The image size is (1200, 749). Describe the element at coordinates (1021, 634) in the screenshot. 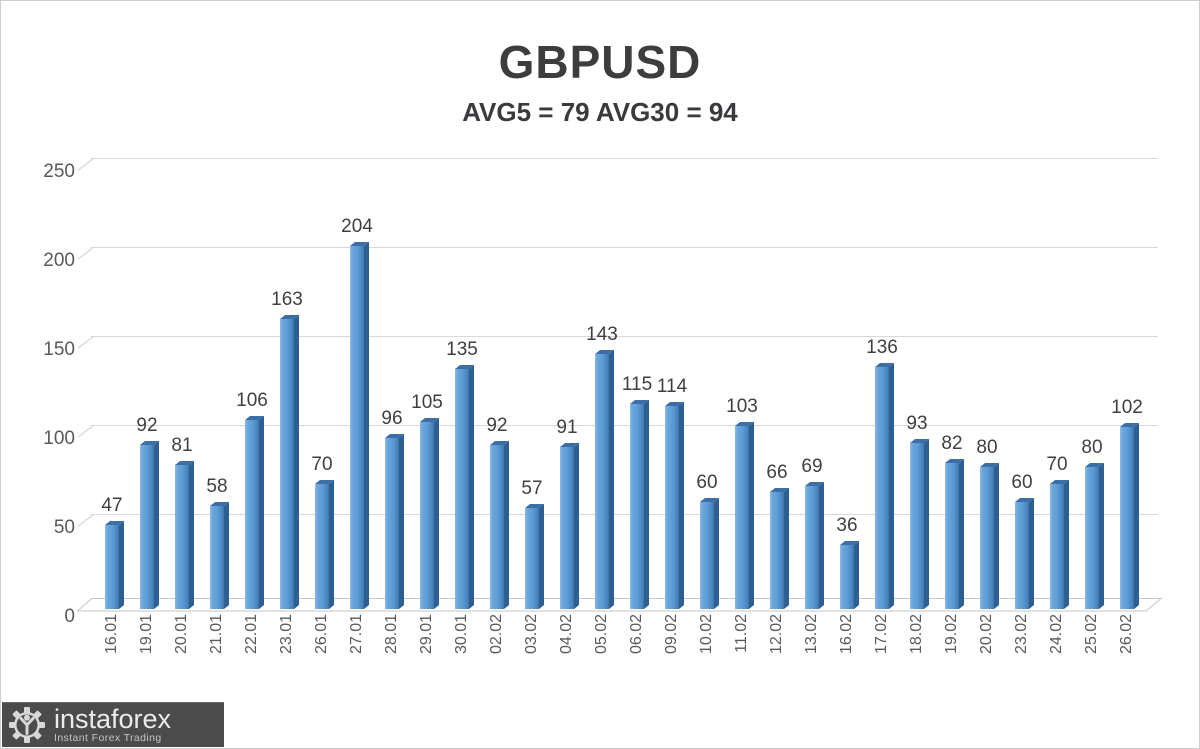

I see `x-tick-label: 23.02` at that location.